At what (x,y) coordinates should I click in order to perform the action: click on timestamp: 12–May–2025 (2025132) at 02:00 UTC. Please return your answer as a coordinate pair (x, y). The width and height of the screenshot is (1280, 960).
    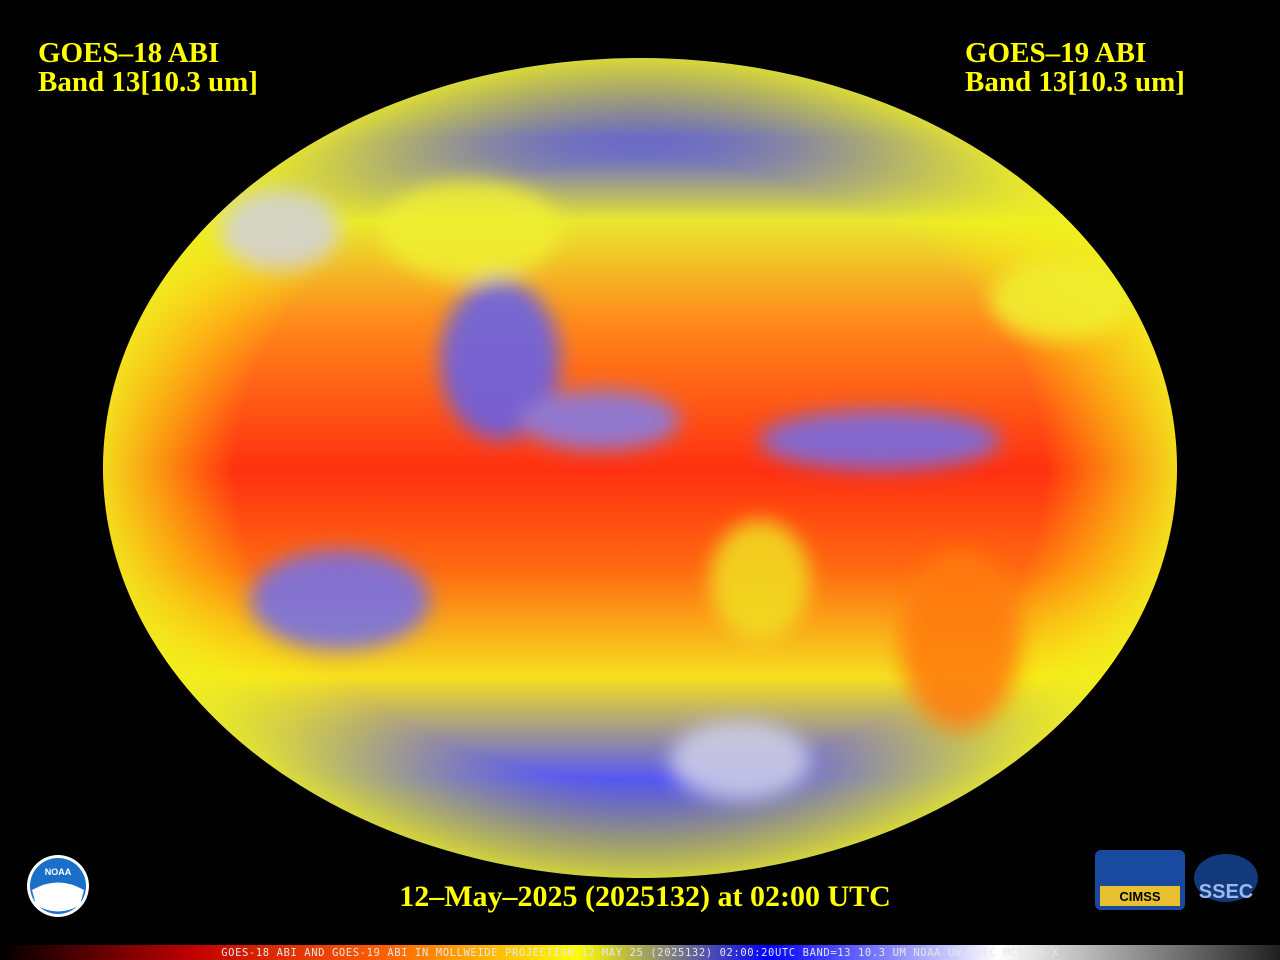
    Looking at the image, I should click on (645, 896).